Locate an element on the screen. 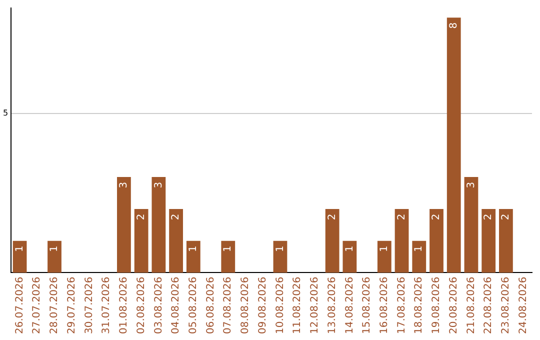 Image resolution: width=540 pixels, height=340 pixels. x-tick-label: 29.07.2026 is located at coordinates (72, 305).